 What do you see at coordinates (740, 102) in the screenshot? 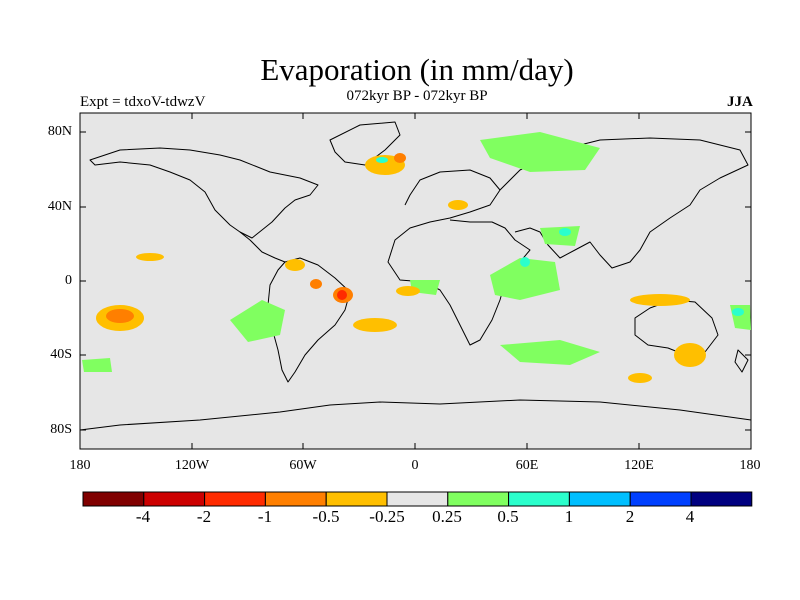
I see `season-label: JJA` at bounding box center [740, 102].